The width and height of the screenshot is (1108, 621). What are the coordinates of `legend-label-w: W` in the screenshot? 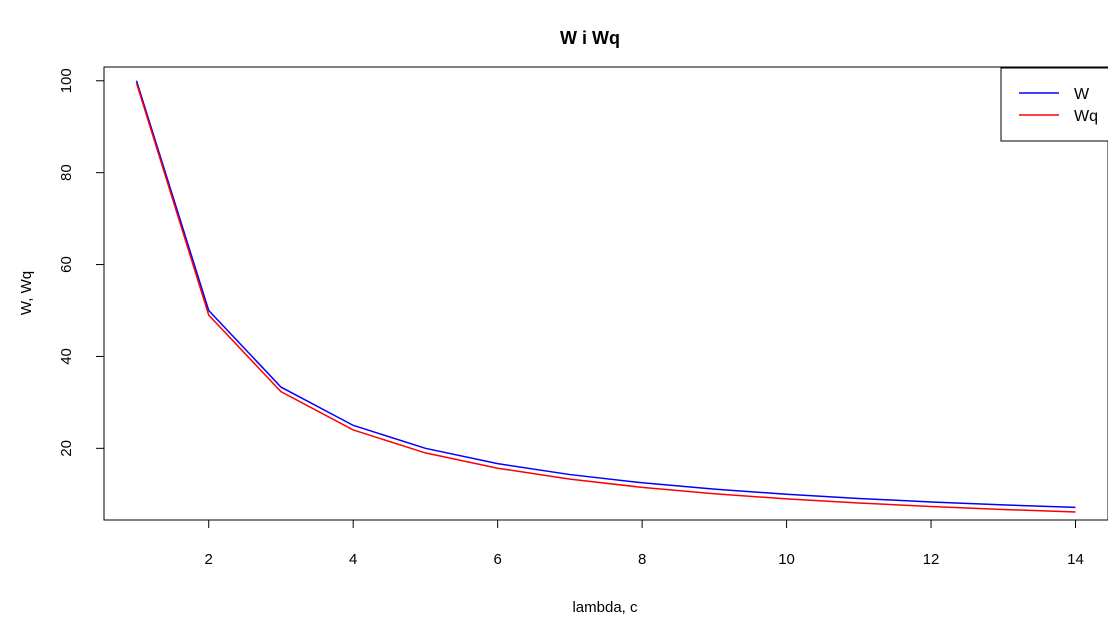 It's located at (1082, 94).